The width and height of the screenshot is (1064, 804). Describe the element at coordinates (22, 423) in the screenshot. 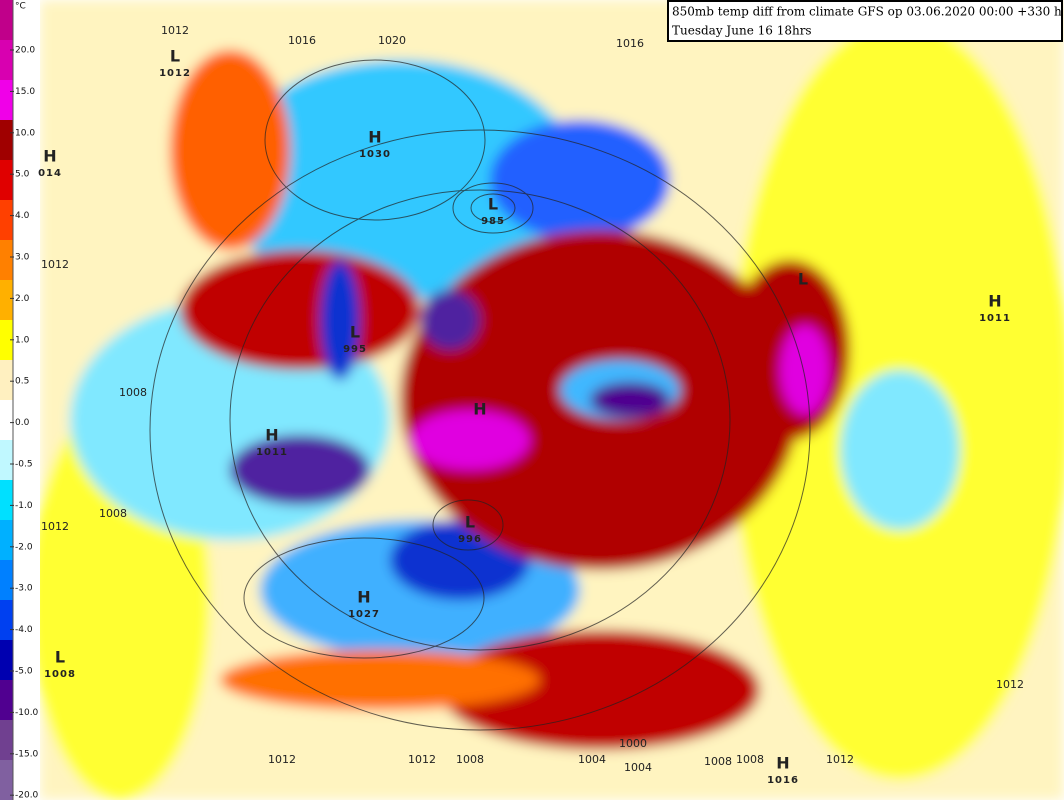

I see `colorbar-tick-label: 0.0` at that location.